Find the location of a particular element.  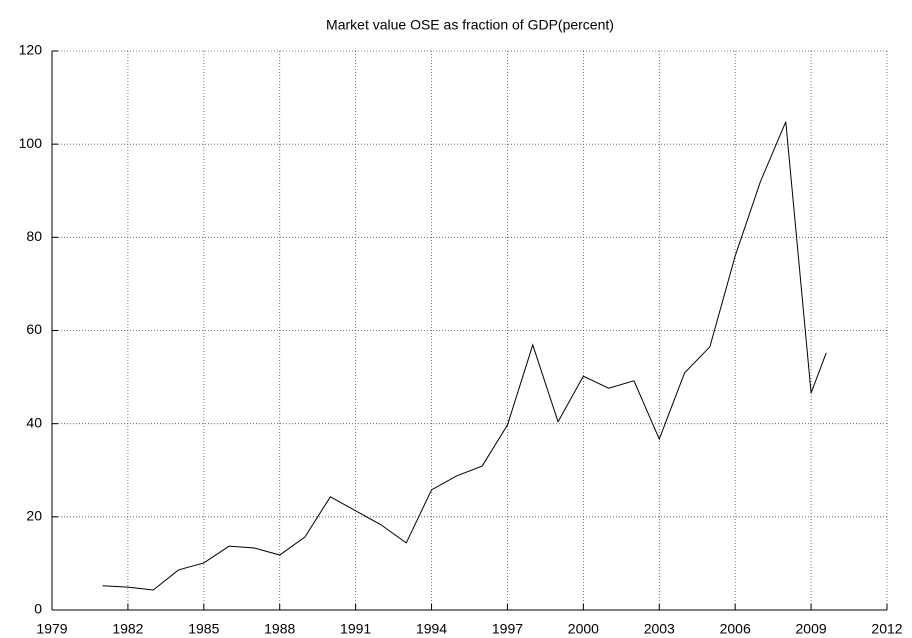

x-tick-label: 1979 is located at coordinates (51, 629).